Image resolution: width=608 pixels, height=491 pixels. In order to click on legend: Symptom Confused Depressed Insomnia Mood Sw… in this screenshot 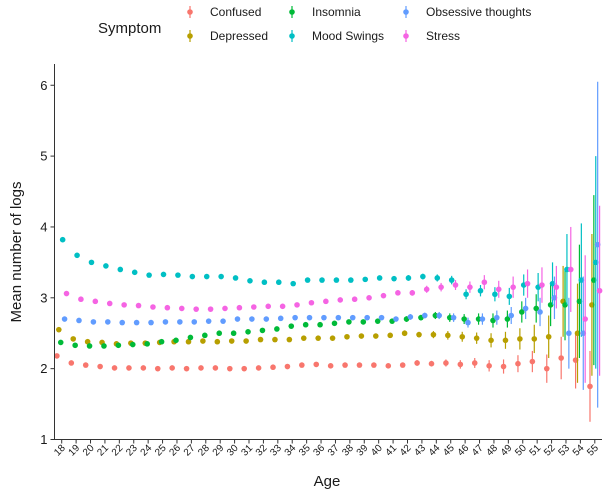, I will do `click(314, 24)`.